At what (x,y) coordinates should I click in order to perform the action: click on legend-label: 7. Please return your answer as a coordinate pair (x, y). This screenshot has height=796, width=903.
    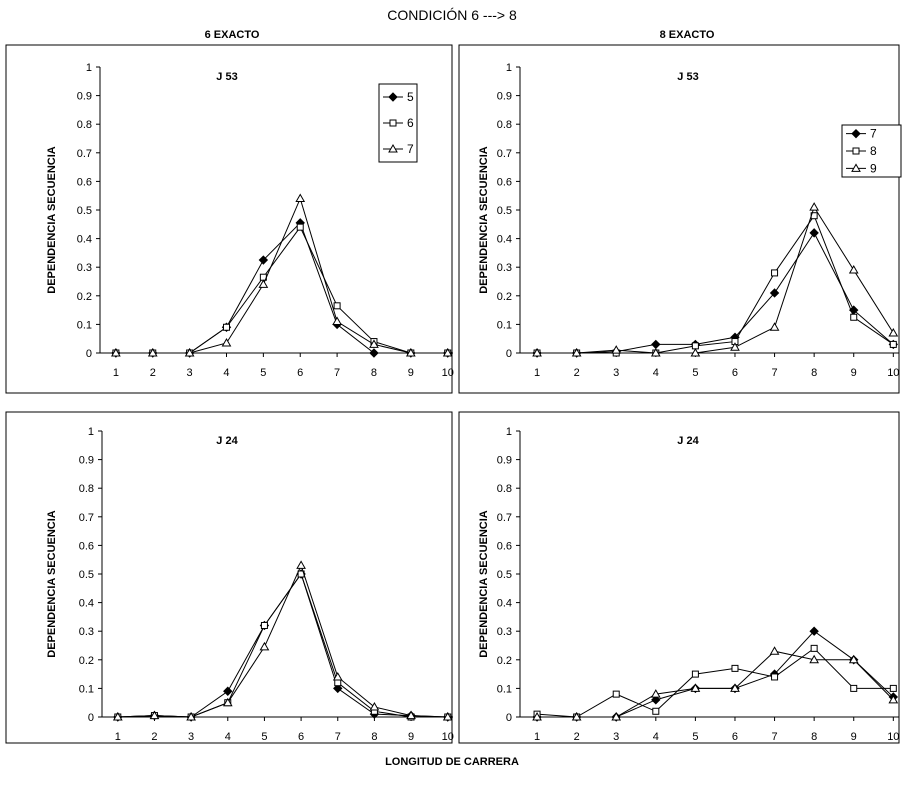
    Looking at the image, I should click on (873, 134).